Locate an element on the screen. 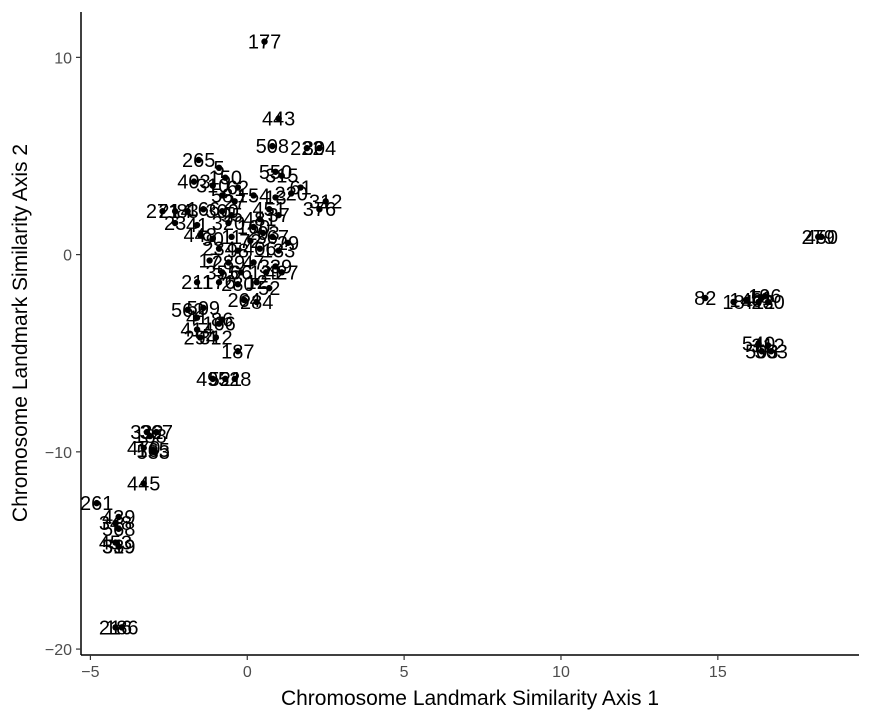  point-label: 412 is located at coordinates (758, 303).